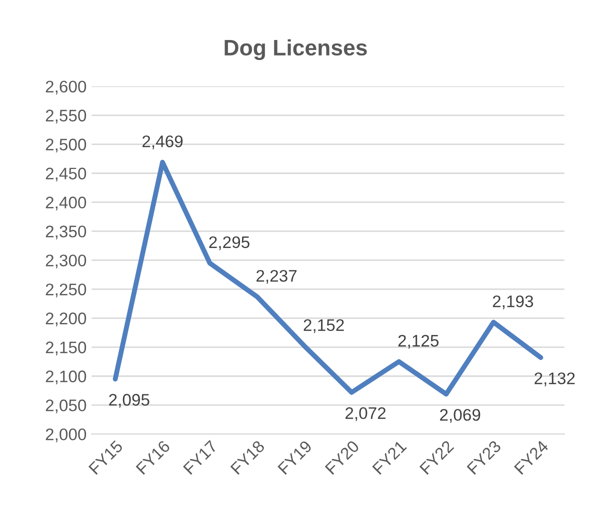 The width and height of the screenshot is (591, 523). I want to click on data-label: 2,069, so click(460, 415).